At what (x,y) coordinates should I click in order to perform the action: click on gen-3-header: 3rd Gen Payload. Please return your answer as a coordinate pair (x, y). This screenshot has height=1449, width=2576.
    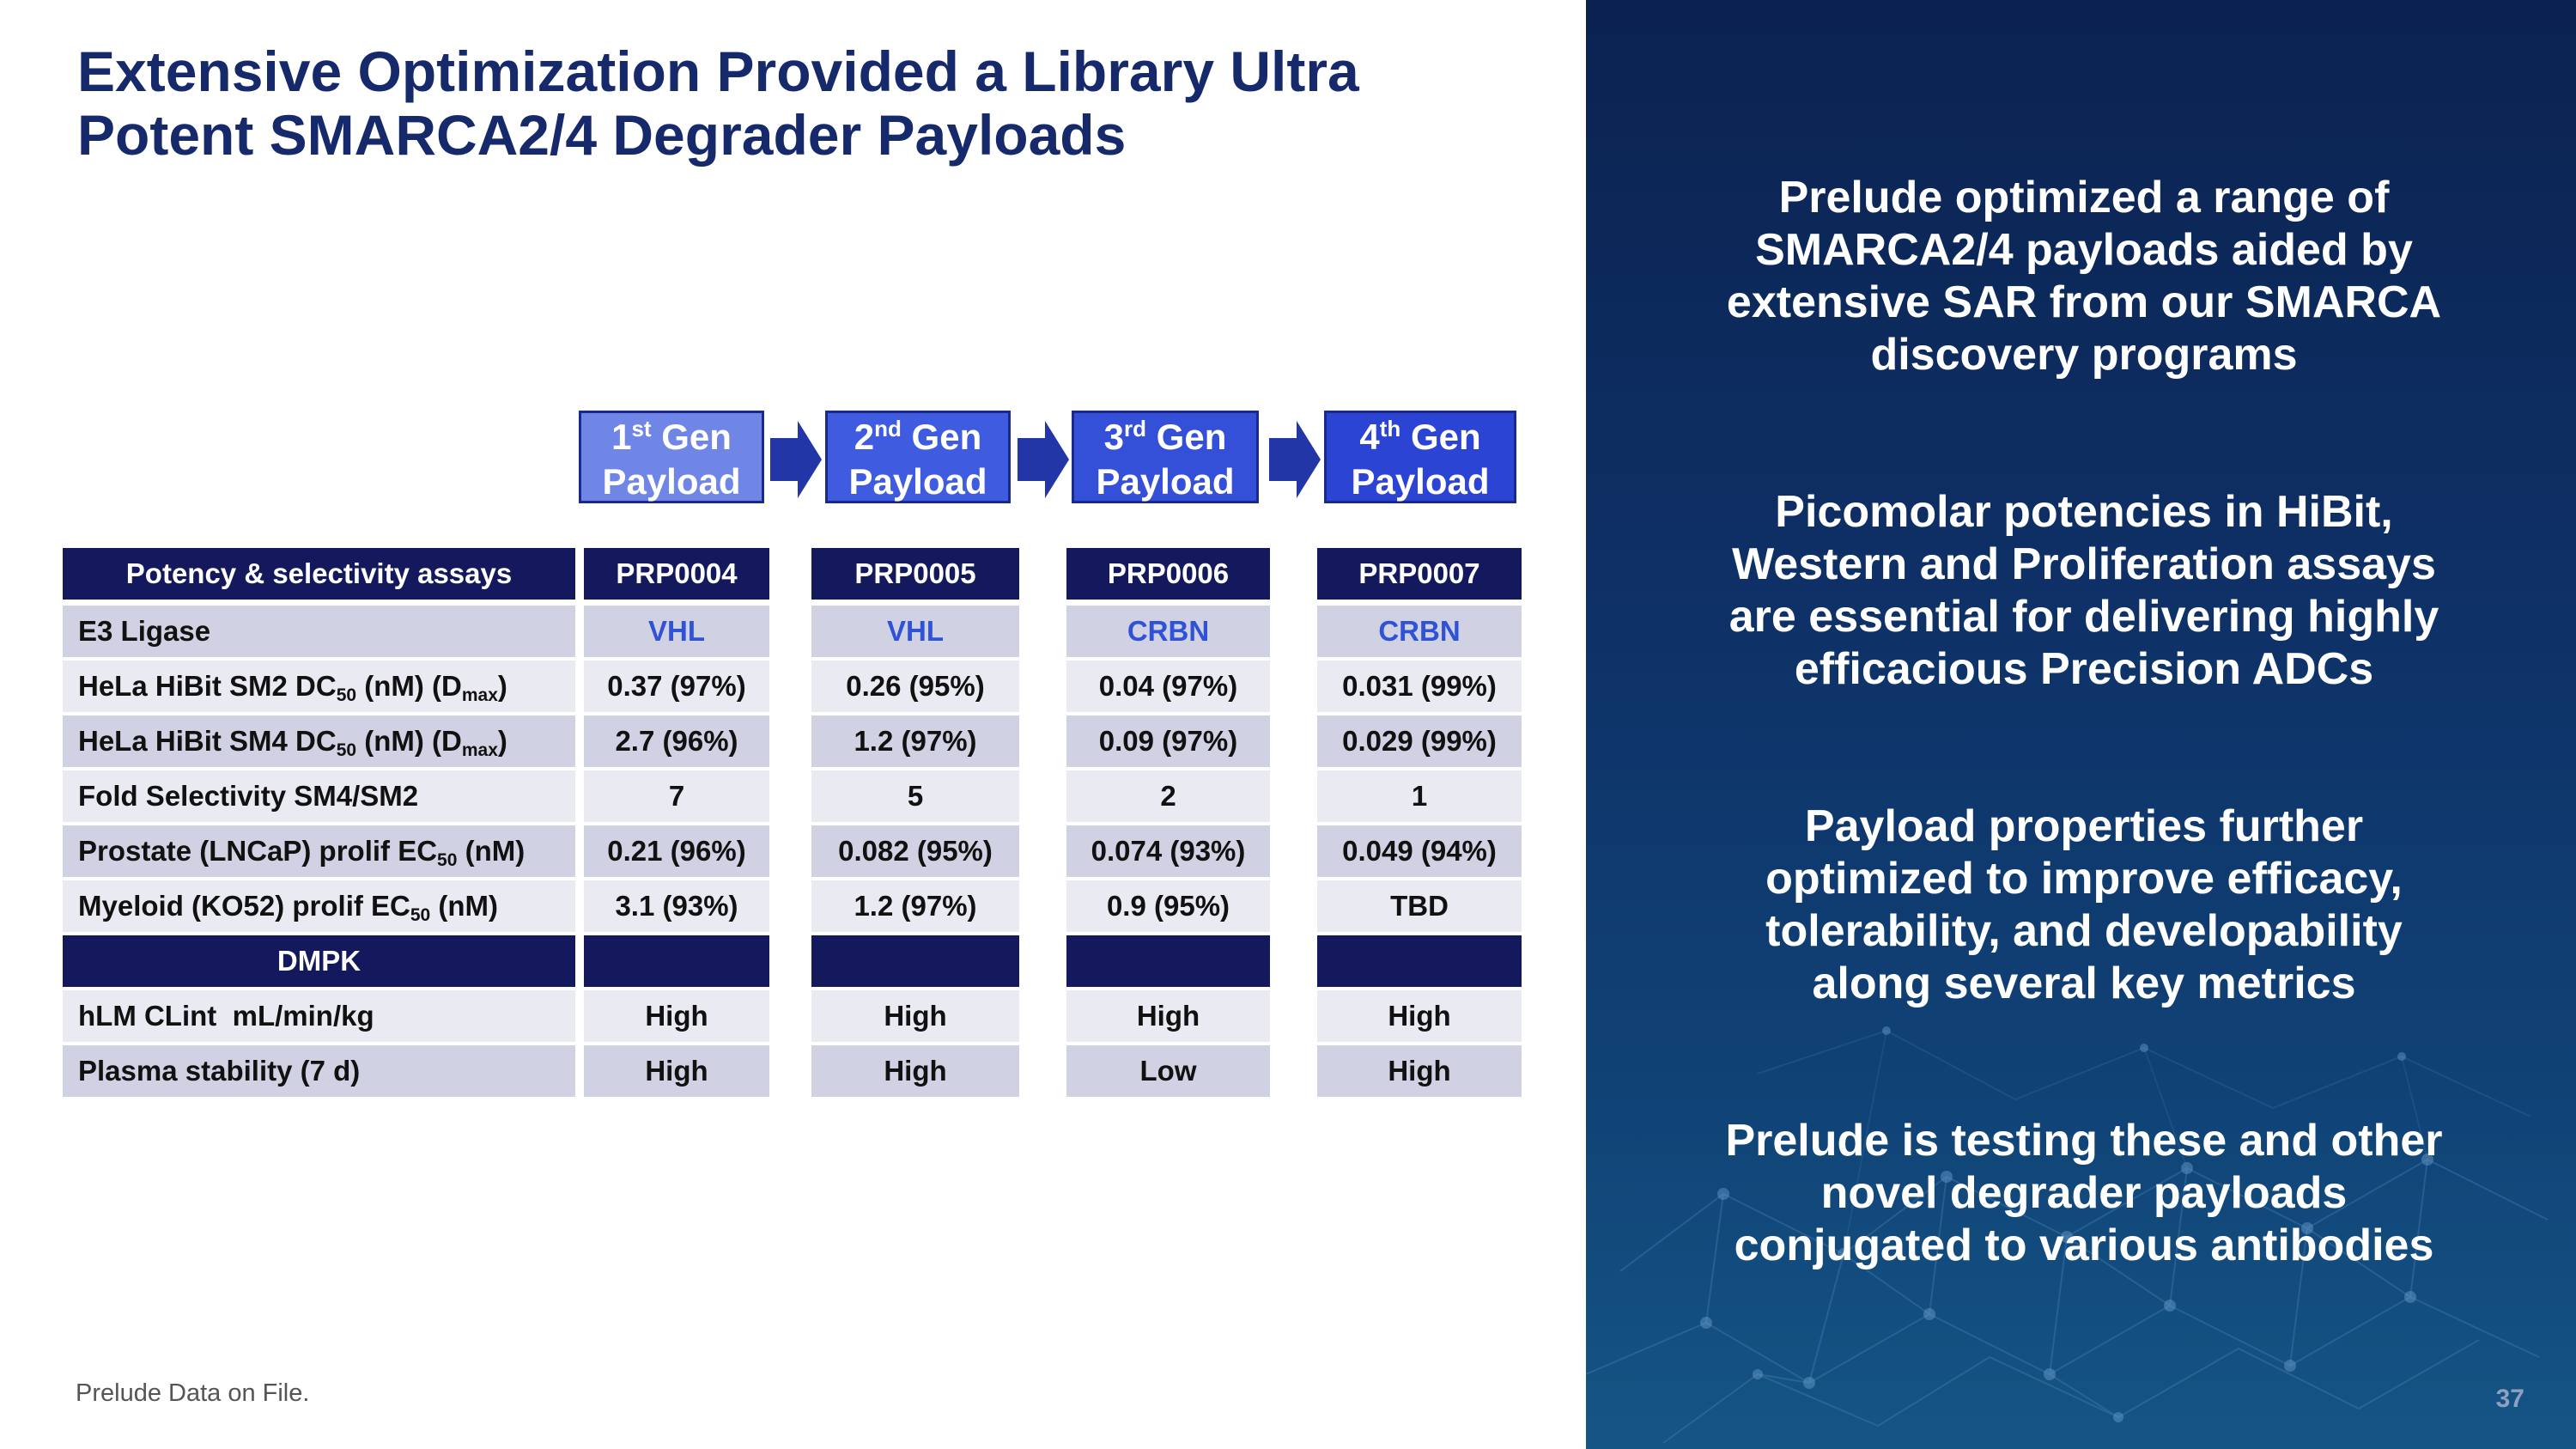
    Looking at the image, I should click on (1166, 457).